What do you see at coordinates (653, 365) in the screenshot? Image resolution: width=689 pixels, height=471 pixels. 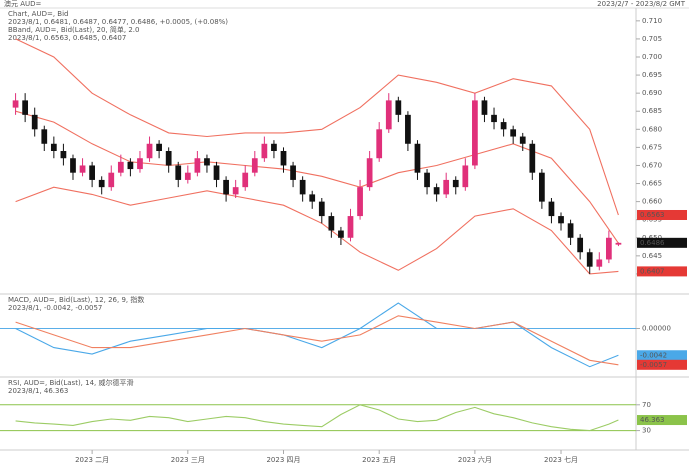 I see `price-tag-label: -0.0057` at bounding box center [653, 365].